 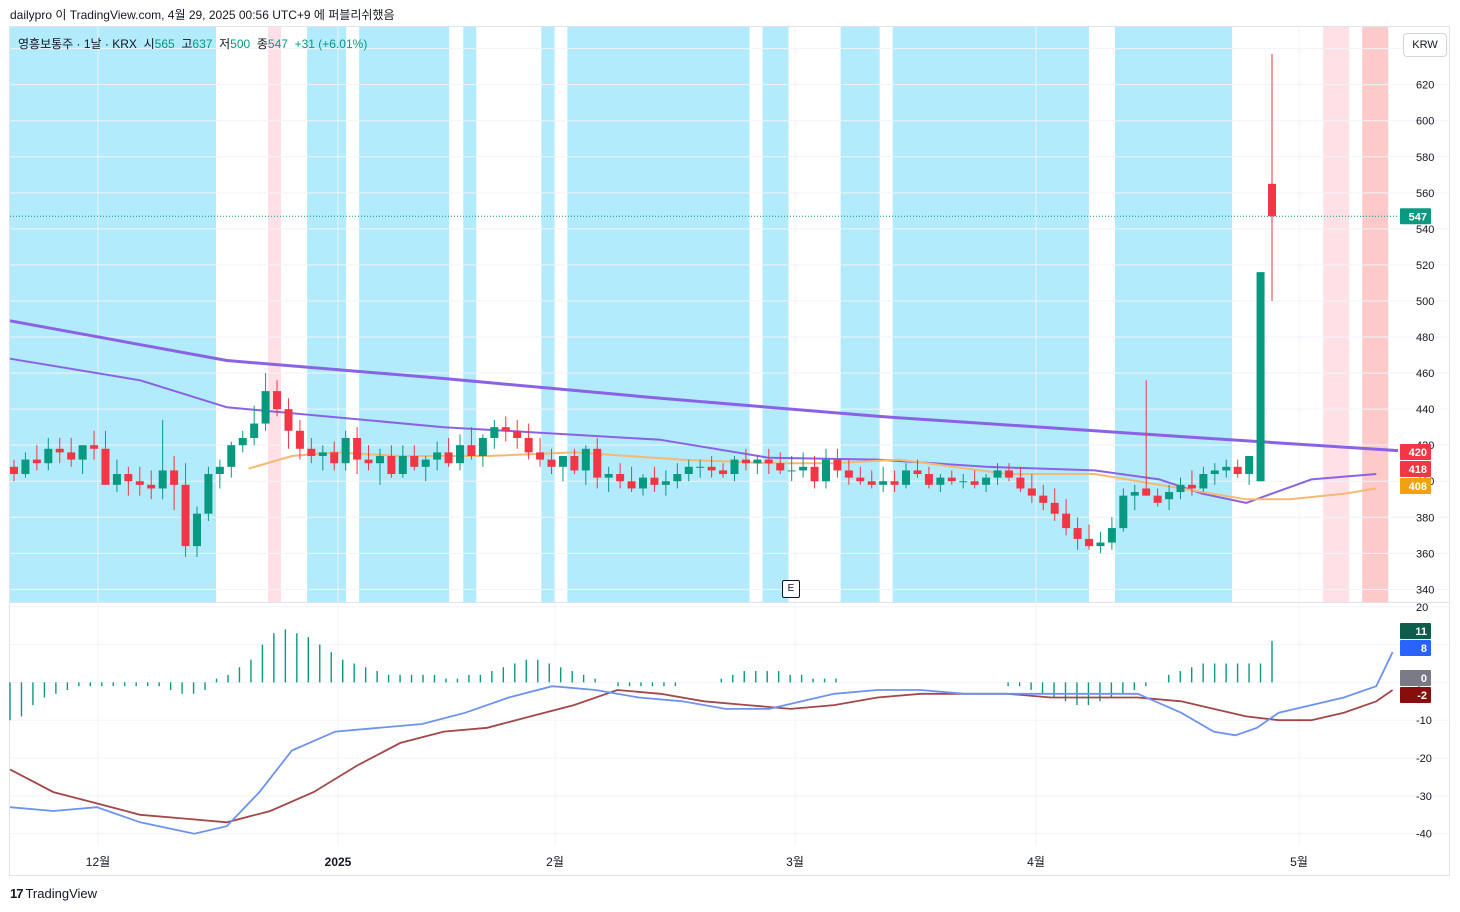 I want to click on time-tick-label: 5월, so click(x=1299, y=862).